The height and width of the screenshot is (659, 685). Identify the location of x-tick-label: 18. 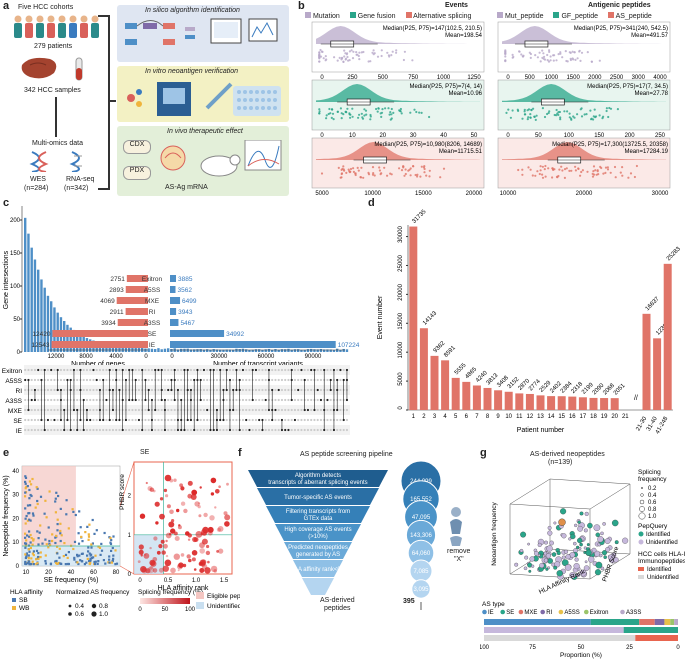
(593, 417).